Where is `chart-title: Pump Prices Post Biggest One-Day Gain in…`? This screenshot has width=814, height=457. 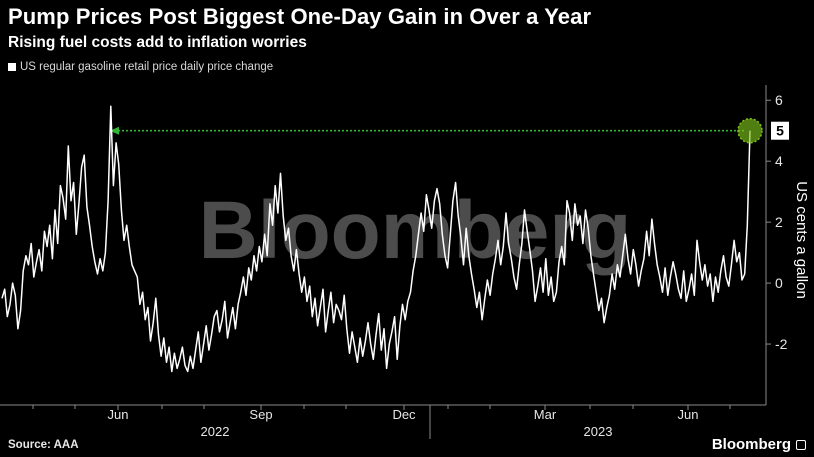
chart-title: Pump Prices Post Biggest One-Day Gain in… is located at coordinates (300, 16).